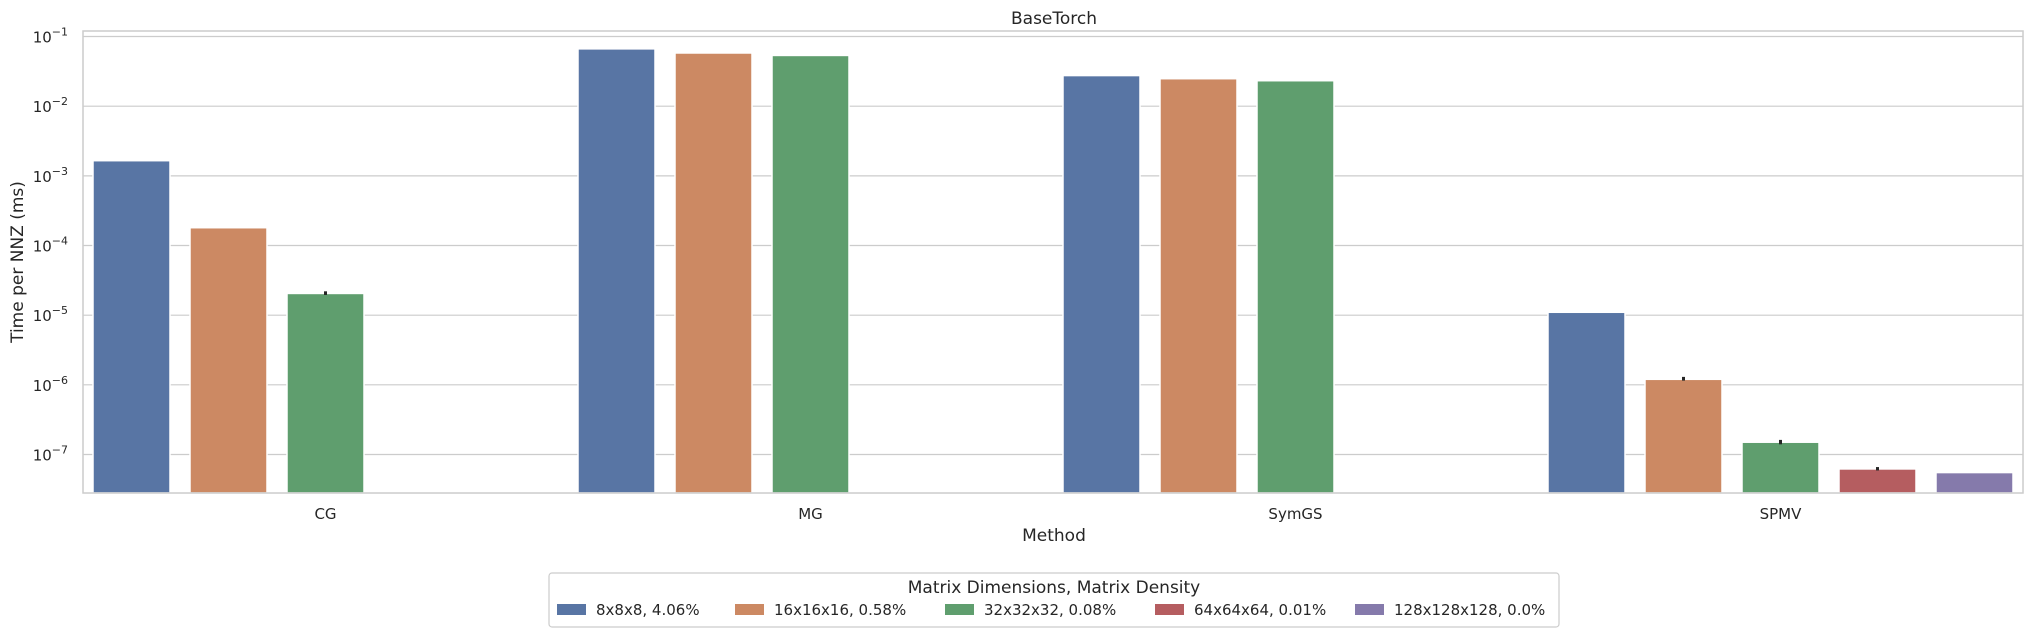 The height and width of the screenshot is (635, 2030). I want to click on y-tick-label: 10⁻⁵, so click(50, 314).